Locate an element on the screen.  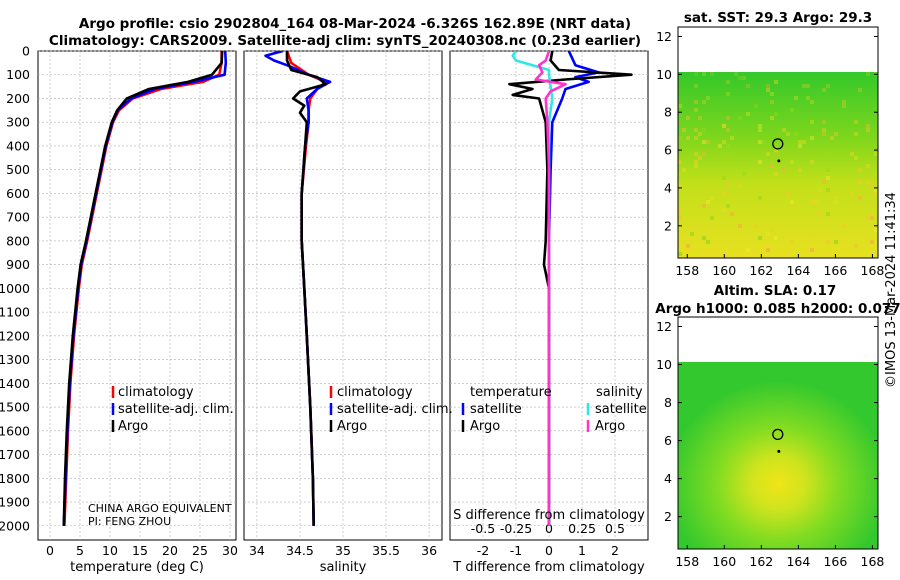
depth-tick-label: 1200 is located at coordinates (15, 335).